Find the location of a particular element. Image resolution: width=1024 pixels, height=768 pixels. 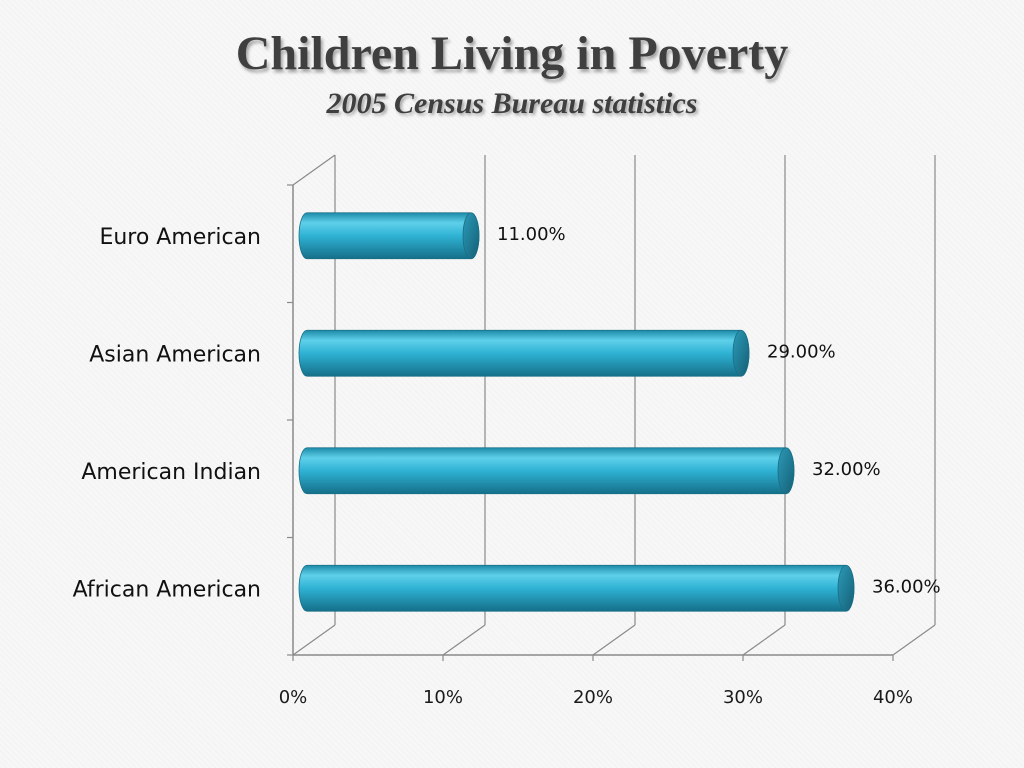

chart-subtitle: 2005 Census Bureau statistics is located at coordinates (512, 103).